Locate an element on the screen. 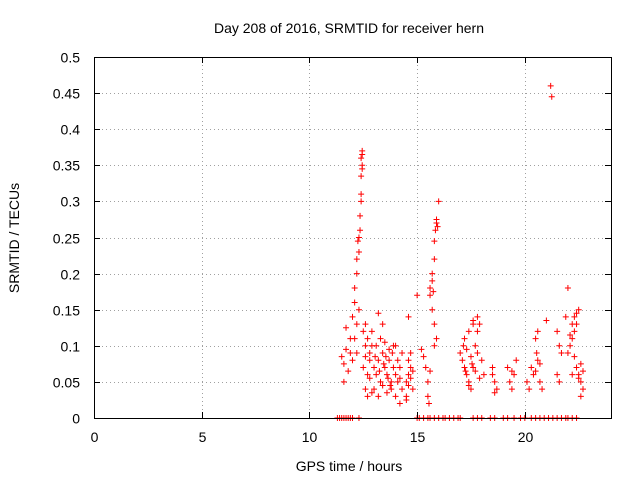  x-axis-label: GPS time / hours is located at coordinates (349, 466).